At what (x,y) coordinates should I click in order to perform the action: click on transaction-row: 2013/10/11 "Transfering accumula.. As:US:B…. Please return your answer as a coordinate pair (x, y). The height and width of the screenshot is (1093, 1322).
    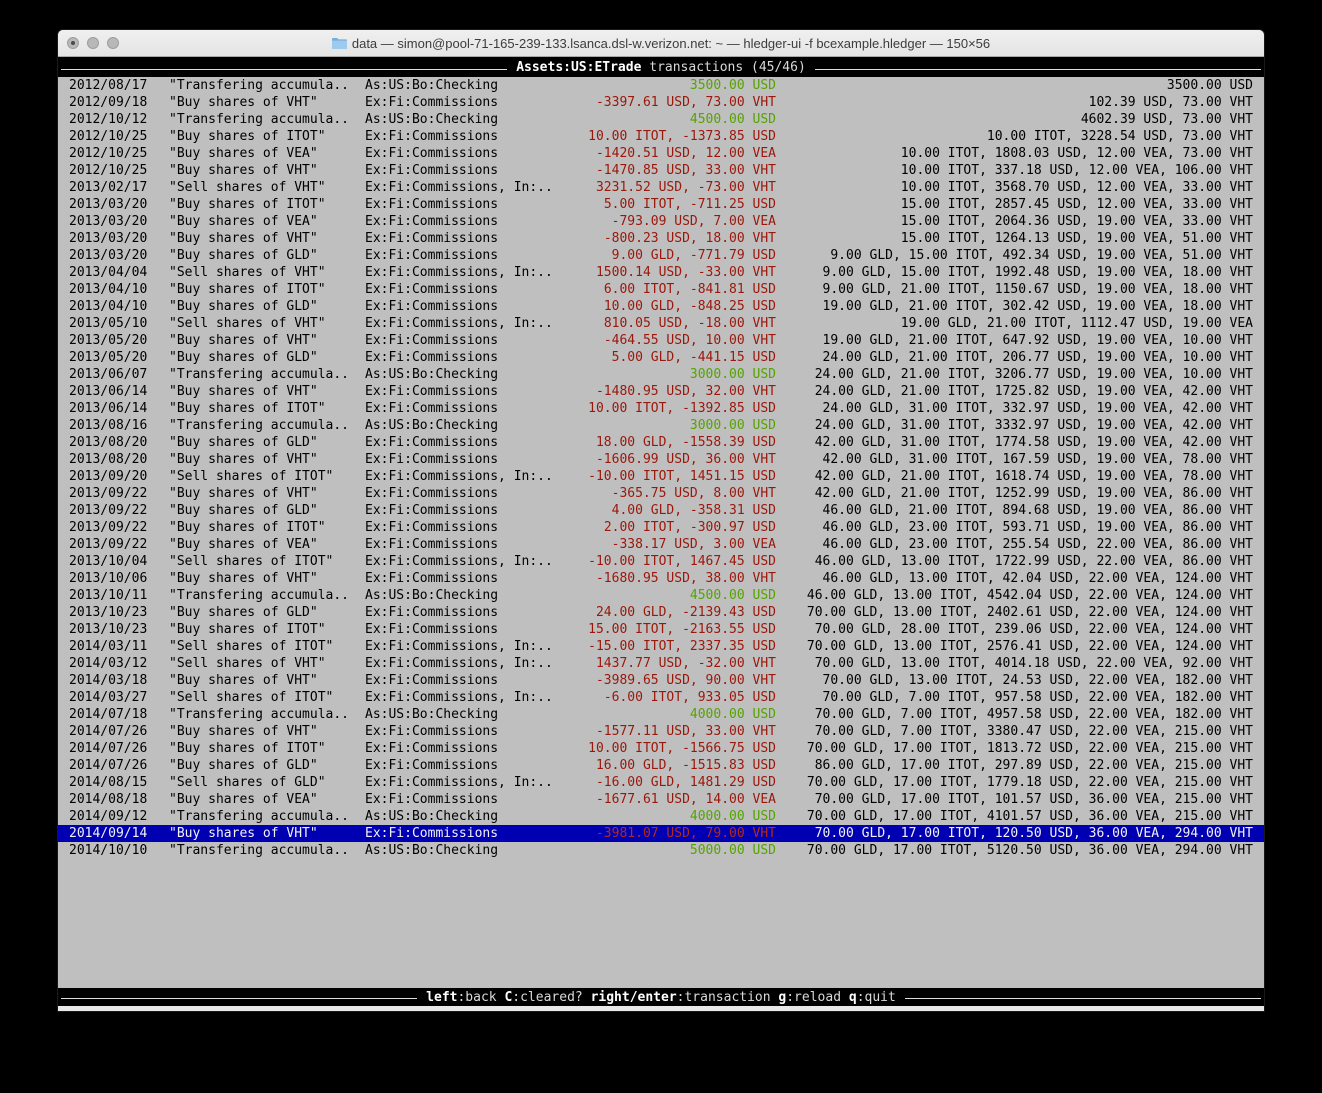
    Looking at the image, I should click on (661, 595).